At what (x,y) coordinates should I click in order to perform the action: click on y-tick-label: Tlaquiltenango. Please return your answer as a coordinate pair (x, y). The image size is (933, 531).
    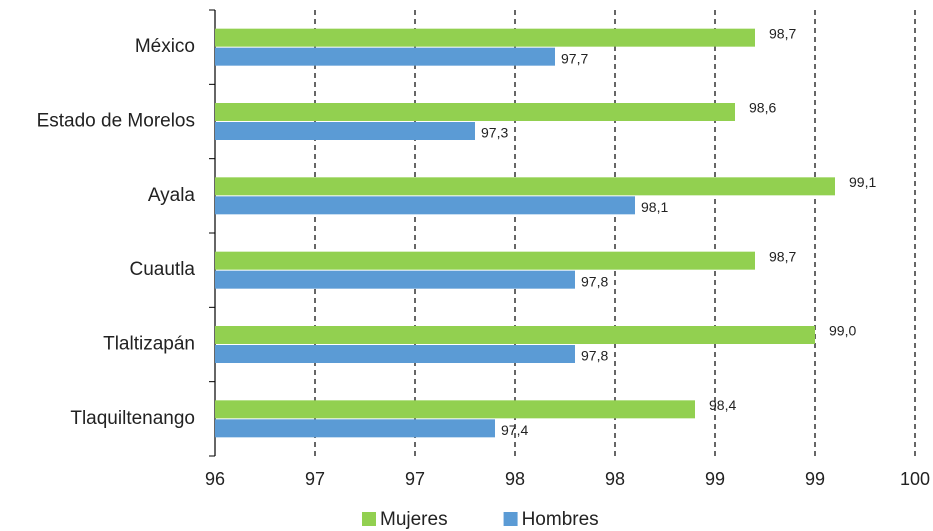
    Looking at the image, I should click on (132, 418).